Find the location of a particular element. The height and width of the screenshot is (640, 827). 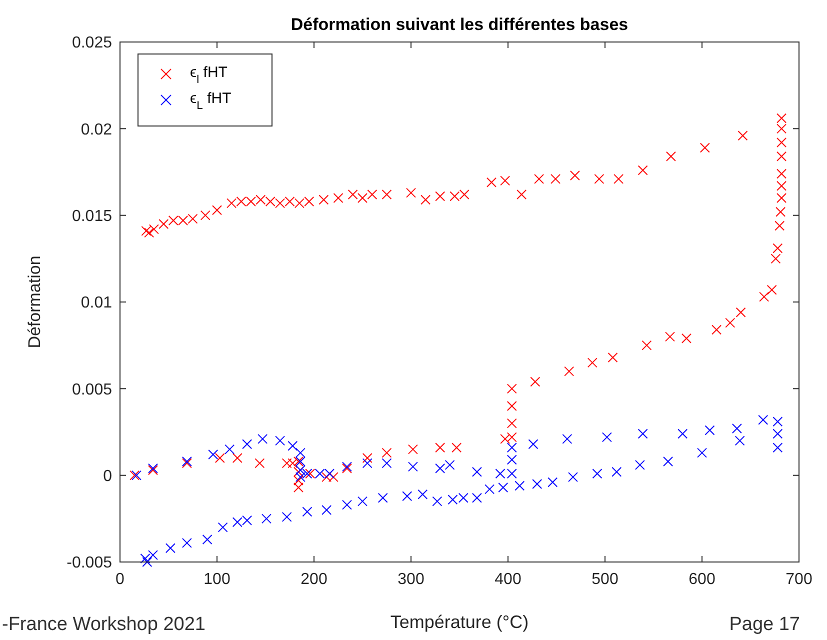

legend-label: ϵ$_{L}$ fHT is located at coordinates (211, 101).